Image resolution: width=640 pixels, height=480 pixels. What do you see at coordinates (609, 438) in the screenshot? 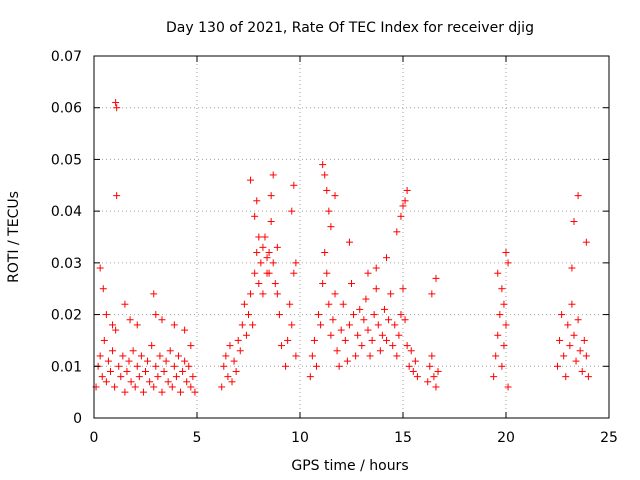
I see `x-tick-label: 25` at bounding box center [609, 438].